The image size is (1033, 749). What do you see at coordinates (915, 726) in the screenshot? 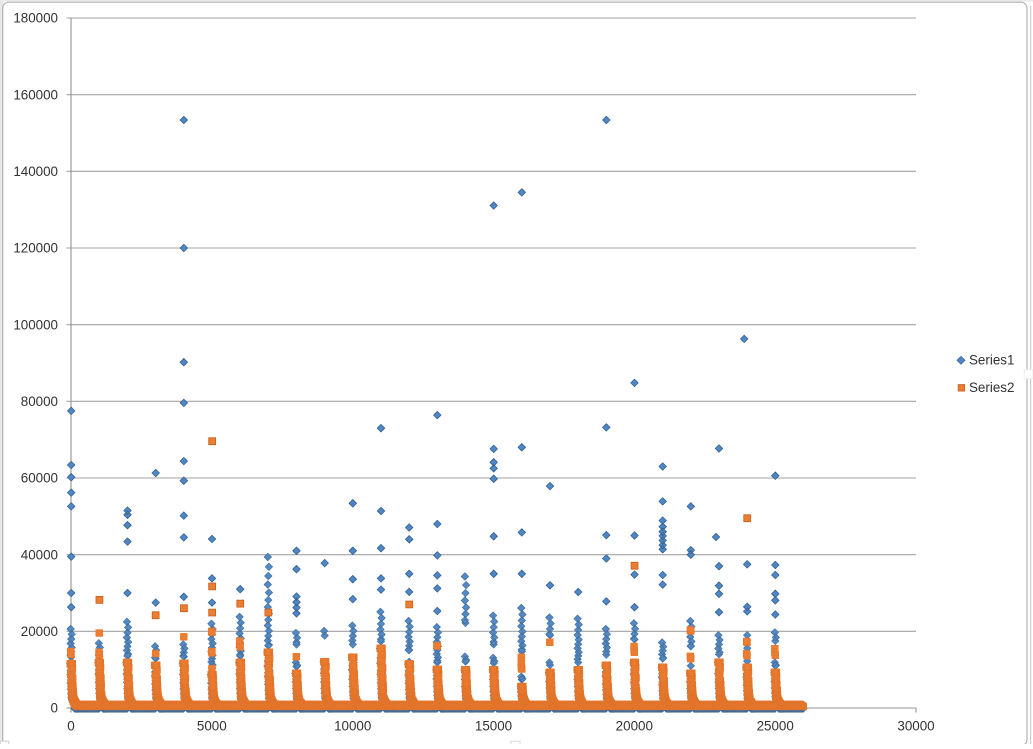
I see `svg-text: 30000` at bounding box center [915, 726].